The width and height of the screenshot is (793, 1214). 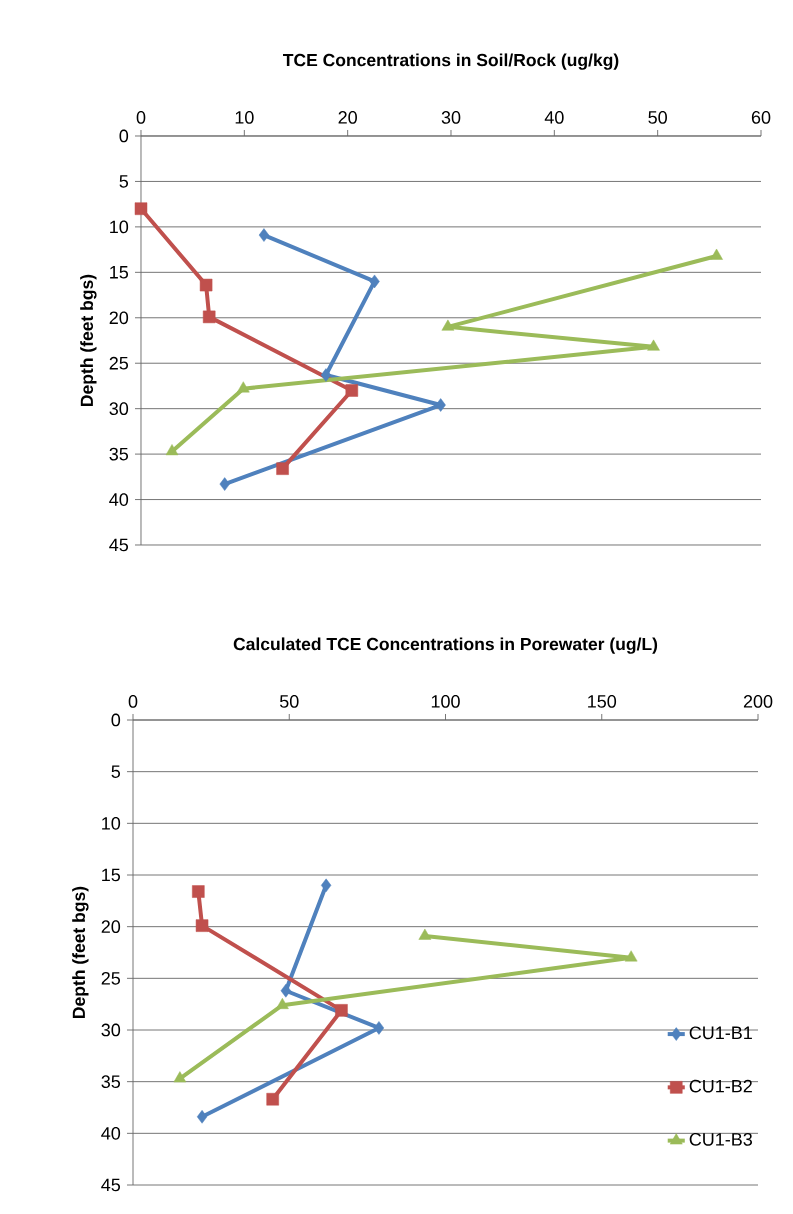 What do you see at coordinates (758, 701) in the screenshot?
I see `x-tick-label: 200` at bounding box center [758, 701].